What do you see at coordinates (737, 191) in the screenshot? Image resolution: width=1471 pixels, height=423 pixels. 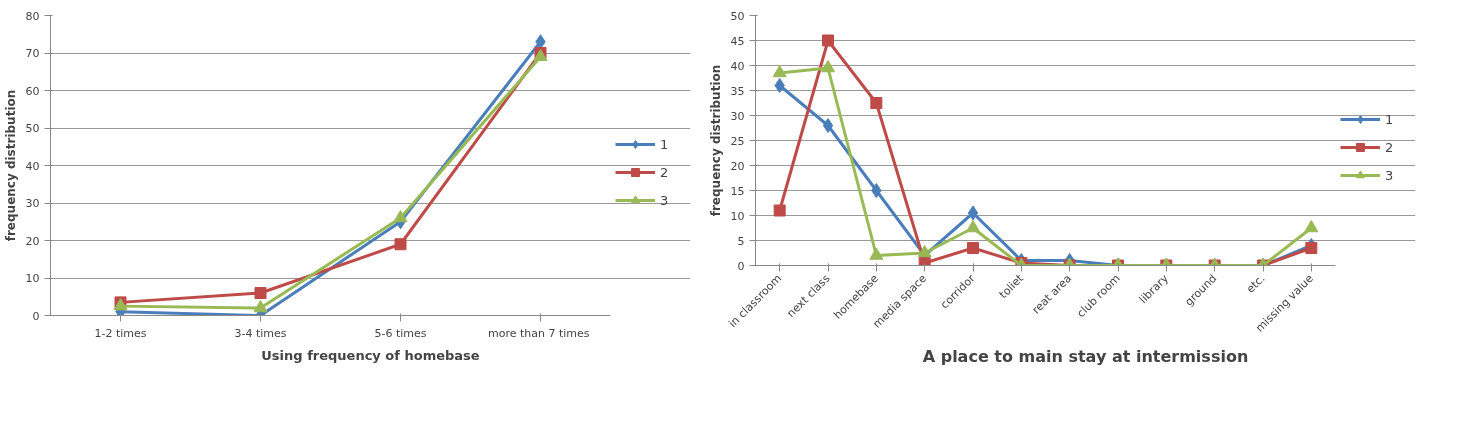 I see `y-tick-label: 15` at bounding box center [737, 191].